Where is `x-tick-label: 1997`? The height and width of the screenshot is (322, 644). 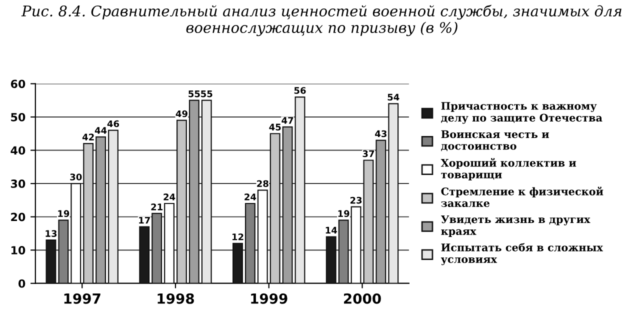 x-tick-label: 1997 is located at coordinates (82, 298).